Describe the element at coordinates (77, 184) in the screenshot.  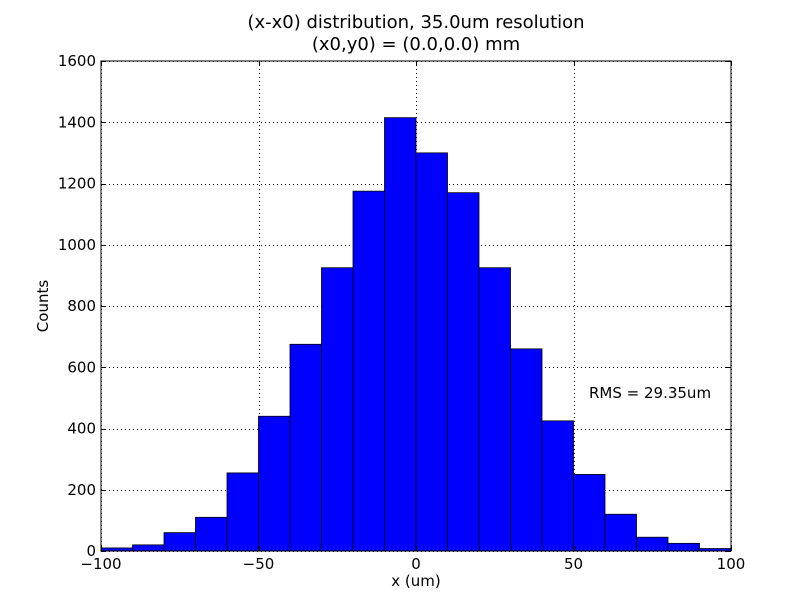
I see `y-tick-label: 1200` at that location.